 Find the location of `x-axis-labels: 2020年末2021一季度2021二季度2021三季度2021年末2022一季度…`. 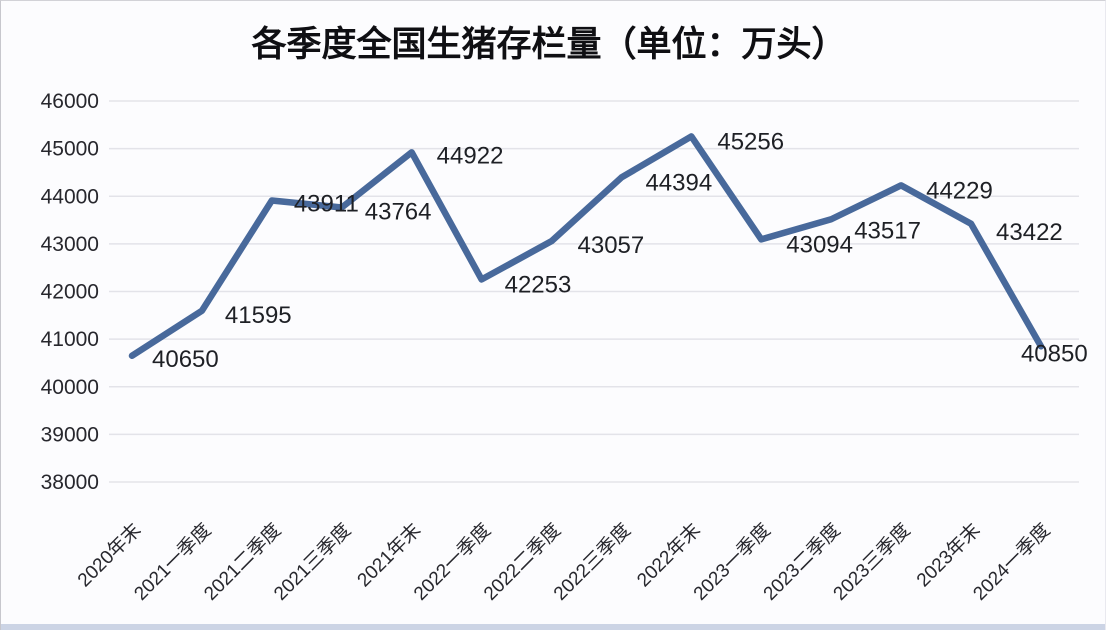

x-axis-labels: 2020年末2021一季度2021二季度2021三季度2021年末2022一季度… is located at coordinates (563, 562).